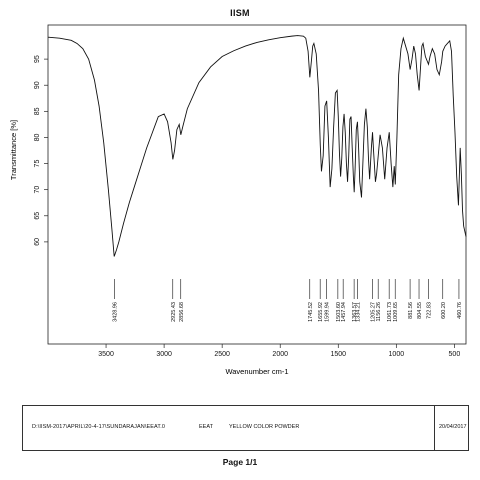  Describe the element at coordinates (37, 137) in the screenshot. I see `y-tick-label: 80` at that location.